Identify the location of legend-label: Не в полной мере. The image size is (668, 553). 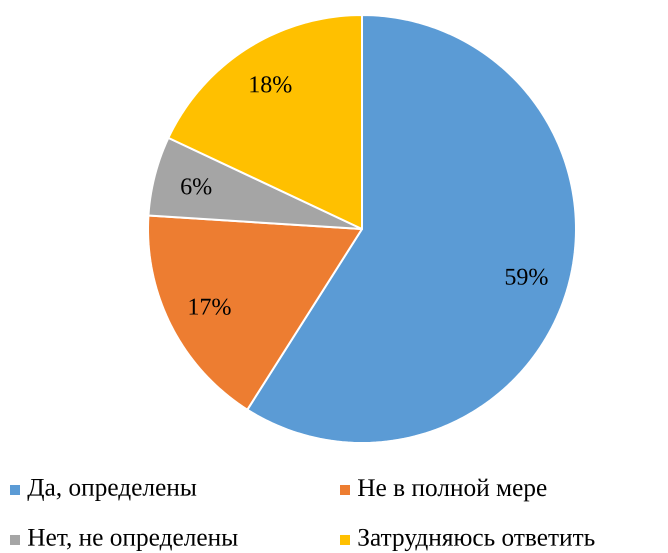
(452, 490).